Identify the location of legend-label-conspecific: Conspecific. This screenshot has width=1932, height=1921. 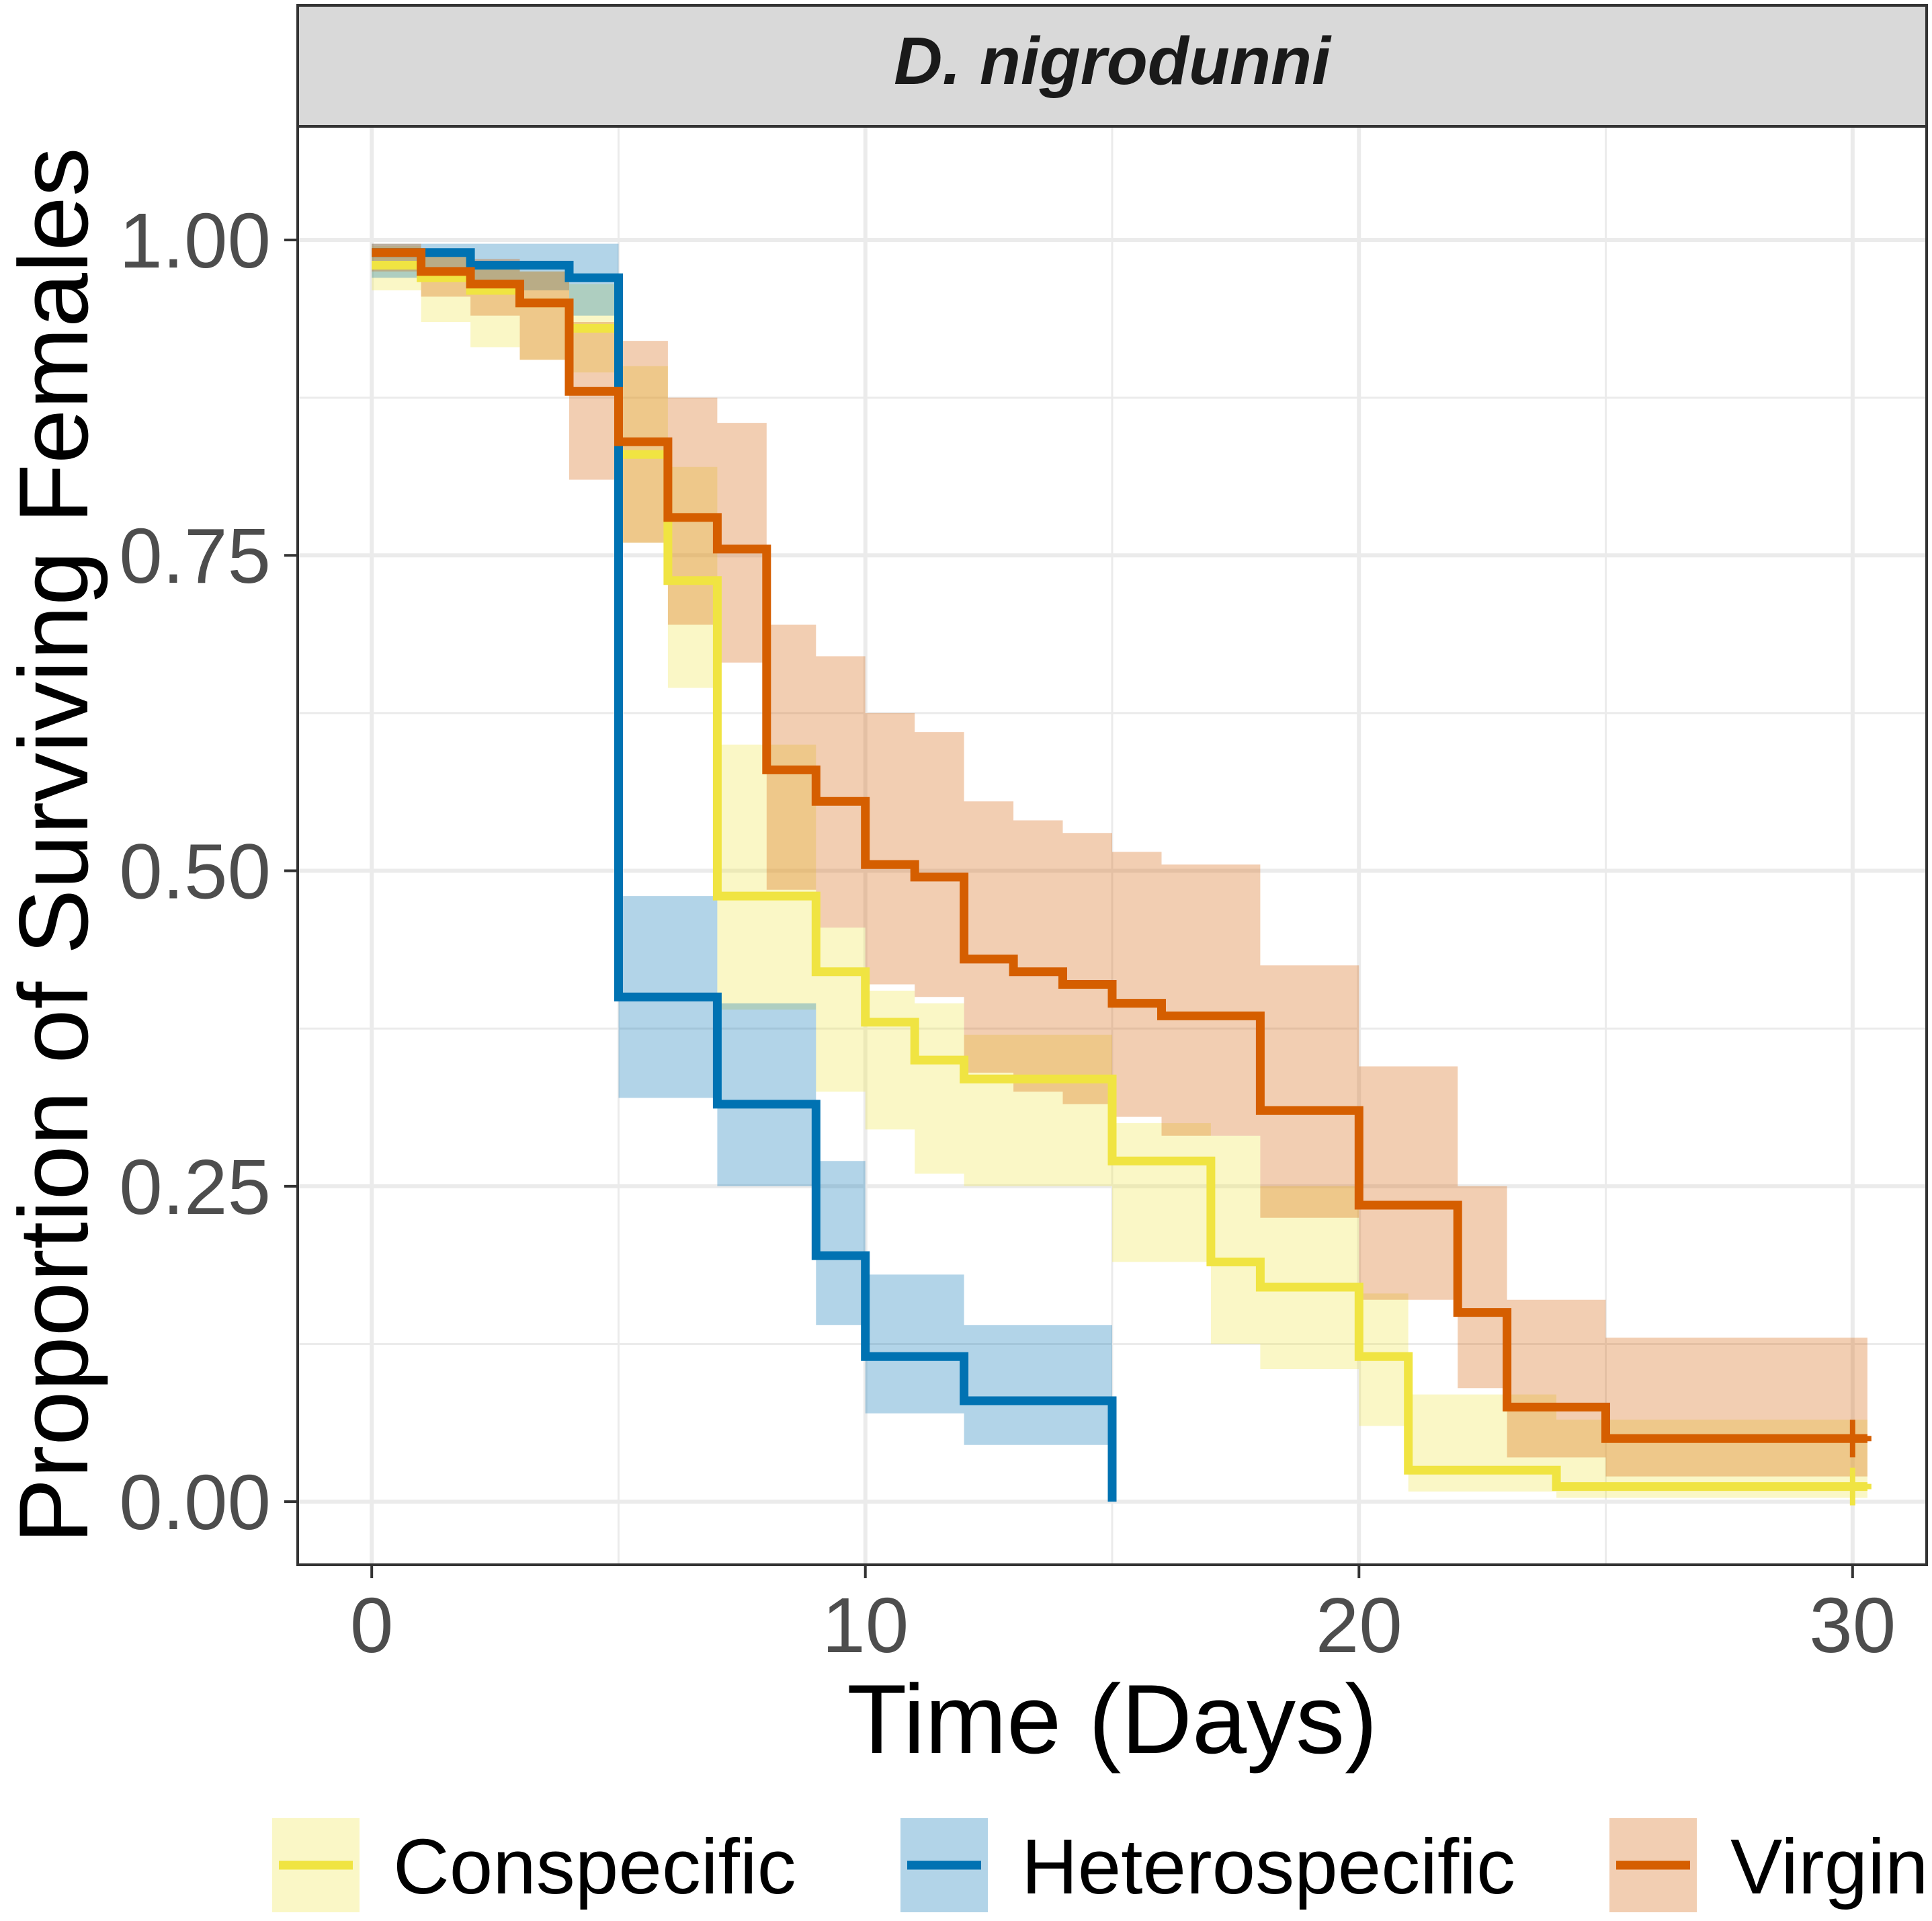
(594, 1866).